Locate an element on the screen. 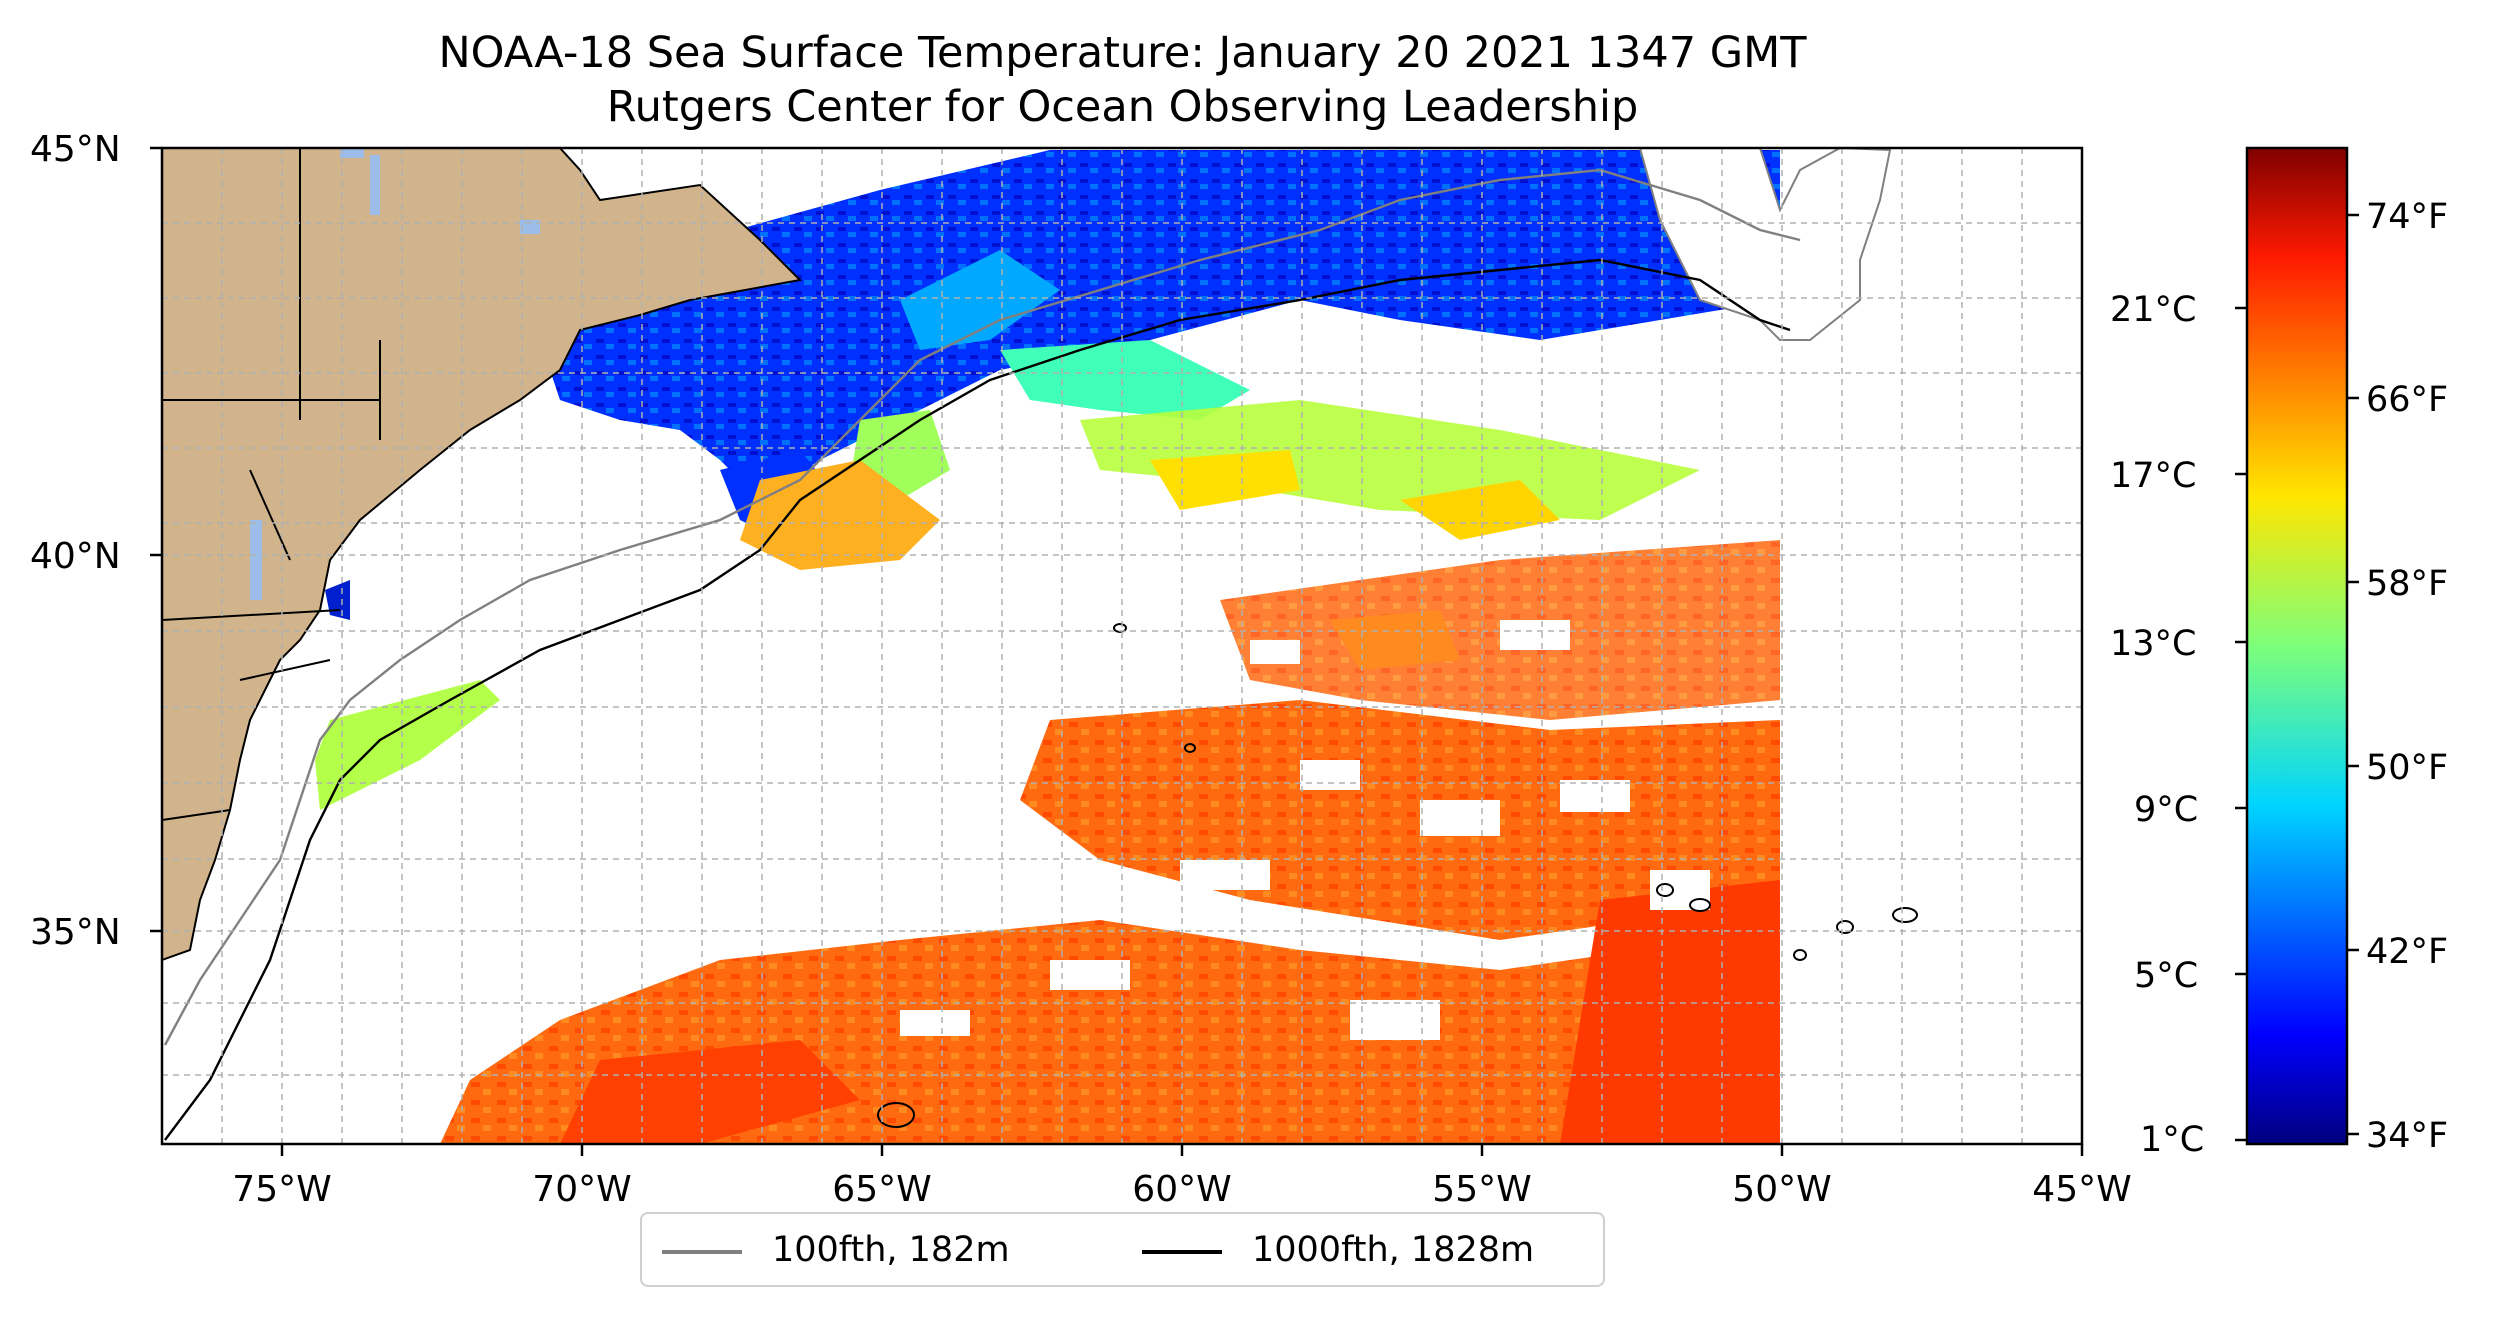 This screenshot has width=2502, height=1318. legend-swatch-1000fth is located at coordinates (1182, 1252).